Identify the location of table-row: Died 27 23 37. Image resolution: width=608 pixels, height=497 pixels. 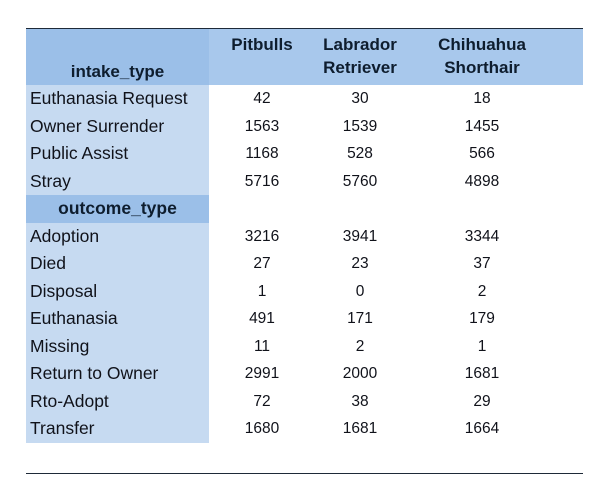
(304, 264).